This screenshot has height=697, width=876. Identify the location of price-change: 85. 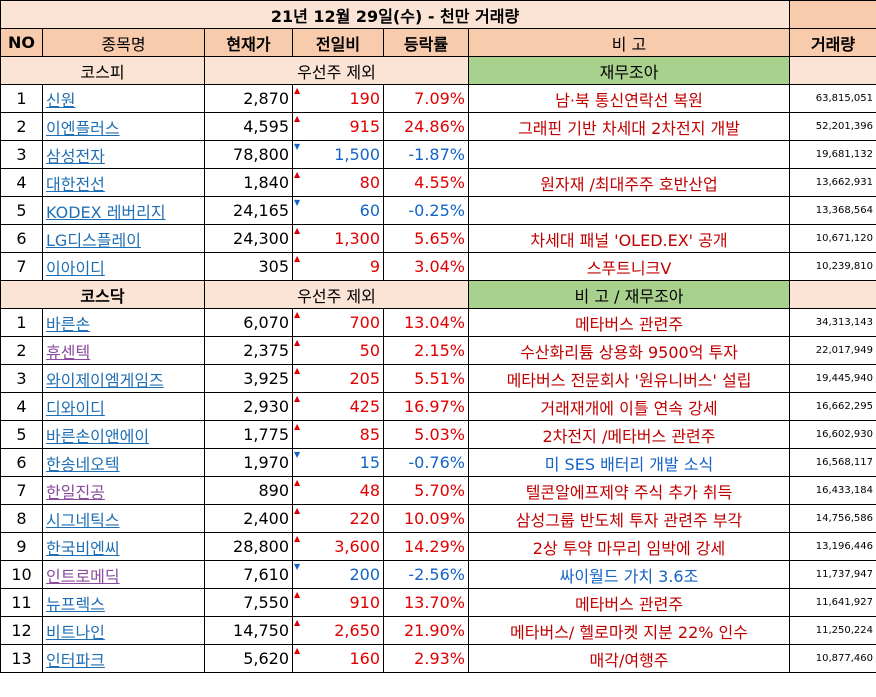
(369, 434).